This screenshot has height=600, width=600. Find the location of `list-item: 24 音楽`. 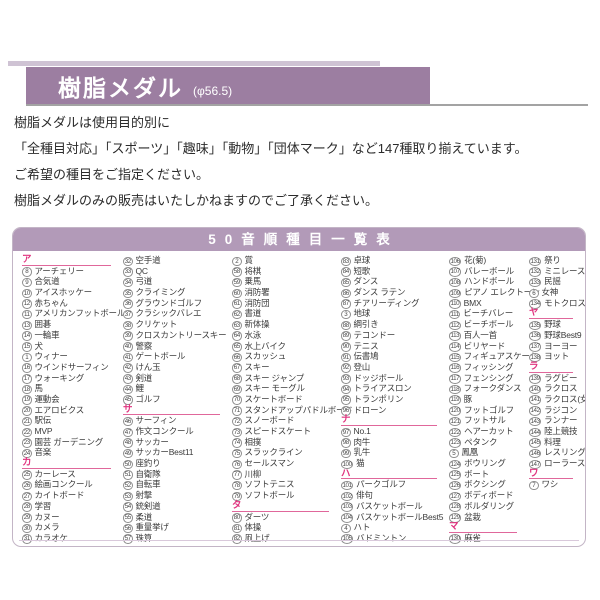

list-item: 24 音楽 is located at coordinates (72, 453).